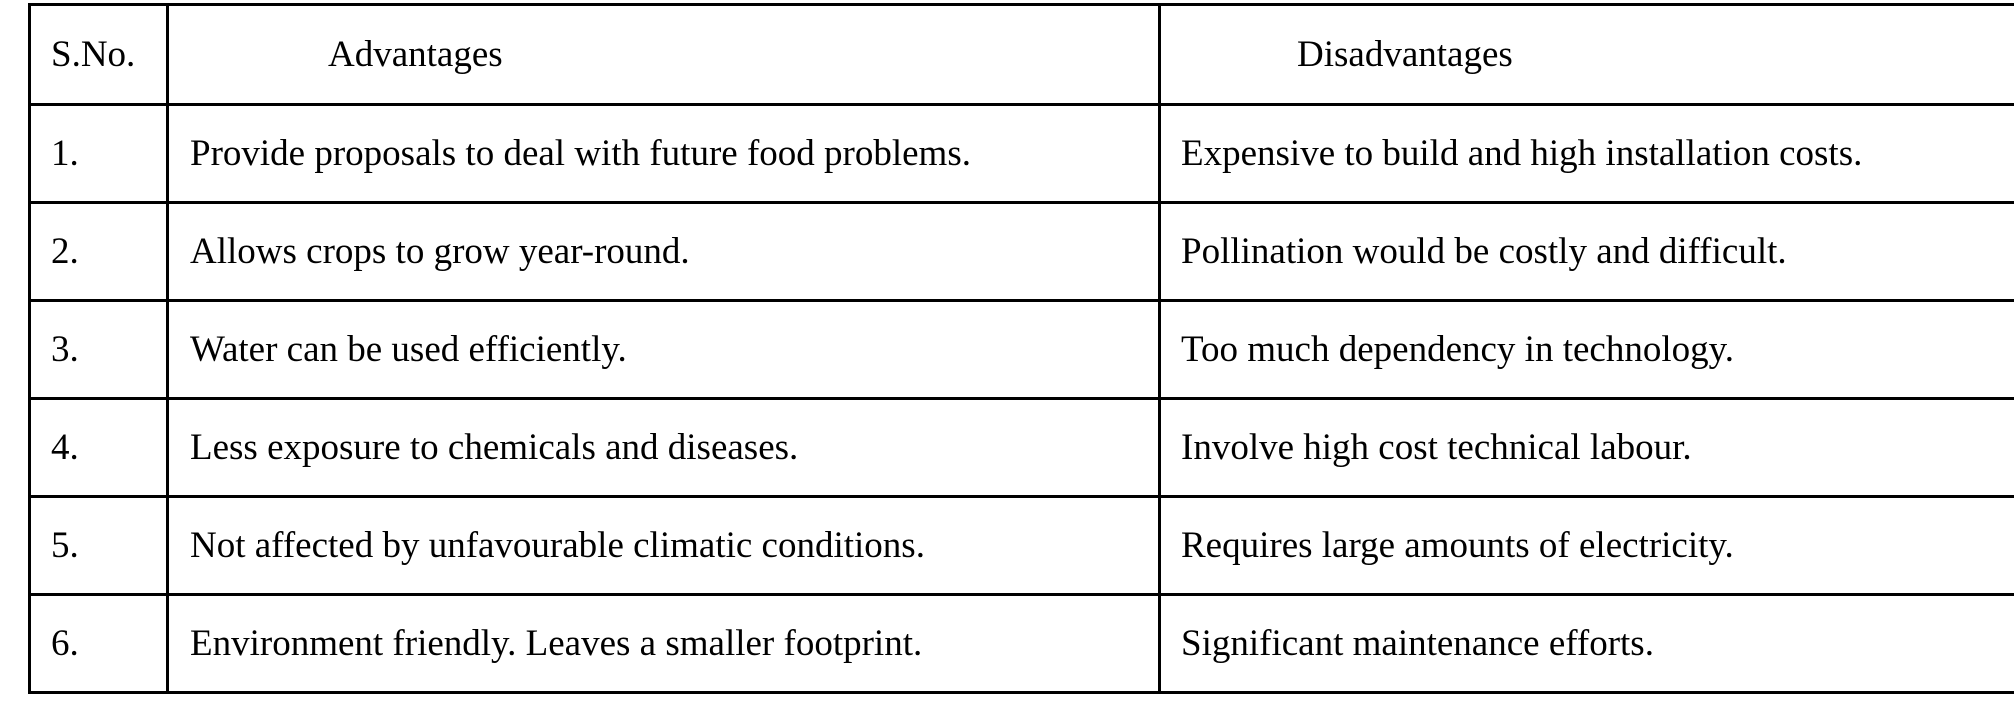  I want to click on row-disadvantage: Significant maintenance efforts., so click(1586, 643).